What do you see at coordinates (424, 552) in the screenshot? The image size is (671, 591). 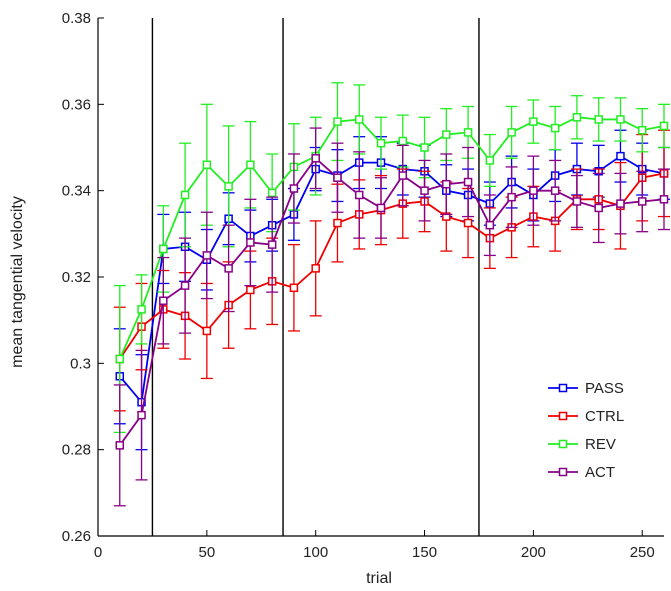 I see `x-tick-label: 150` at bounding box center [424, 552].